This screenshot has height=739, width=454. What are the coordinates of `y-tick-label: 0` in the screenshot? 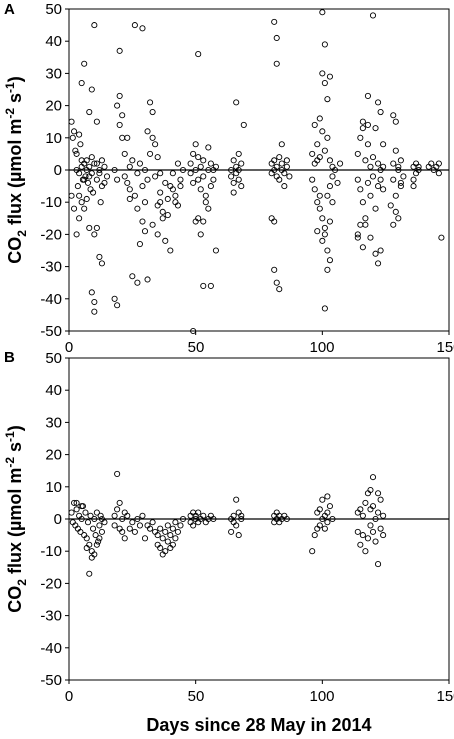 It's located at (58, 519).